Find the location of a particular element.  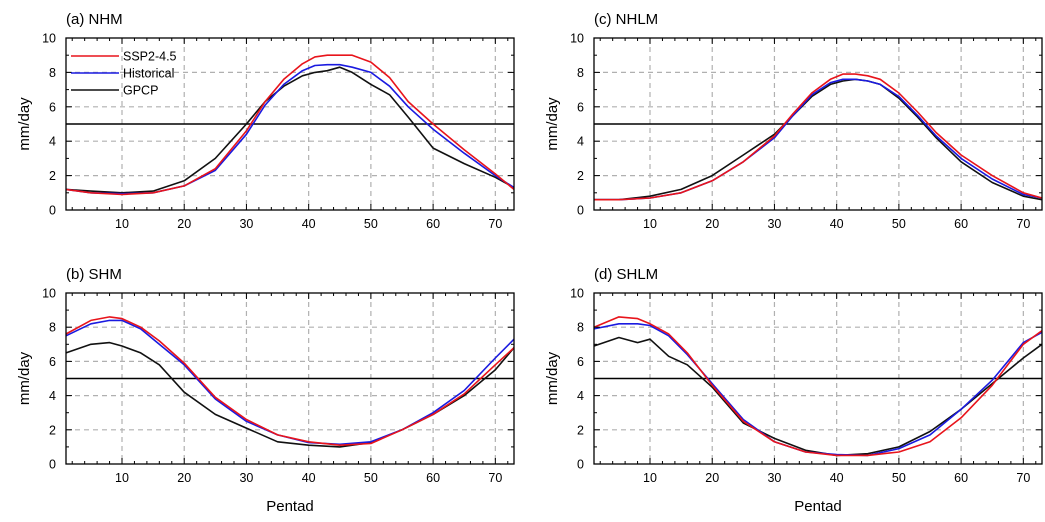

legend: SSP2-4.5 Historical GPCP is located at coordinates (124, 74).